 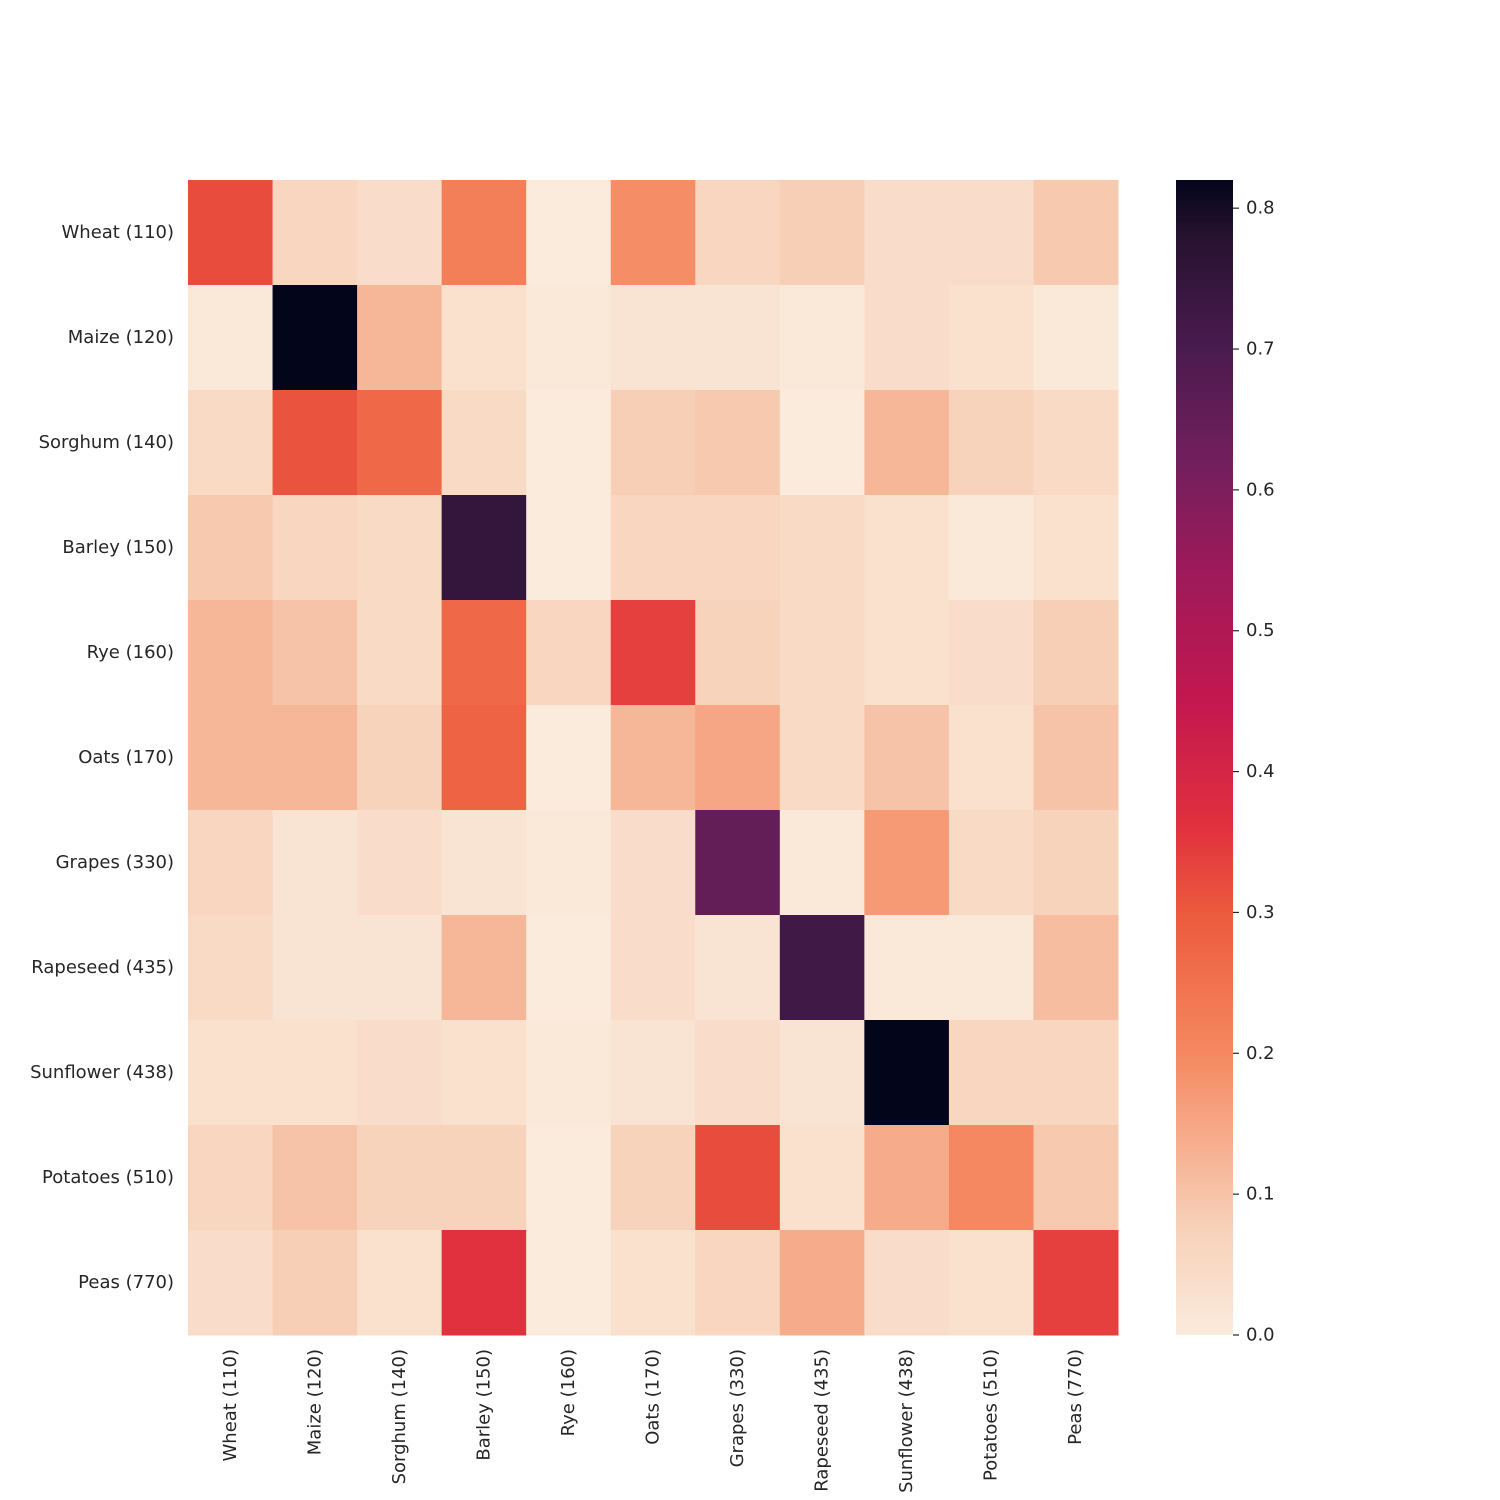 What do you see at coordinates (484, 443) in the screenshot?
I see `heatmap-cell-r2-c3` at bounding box center [484, 443].